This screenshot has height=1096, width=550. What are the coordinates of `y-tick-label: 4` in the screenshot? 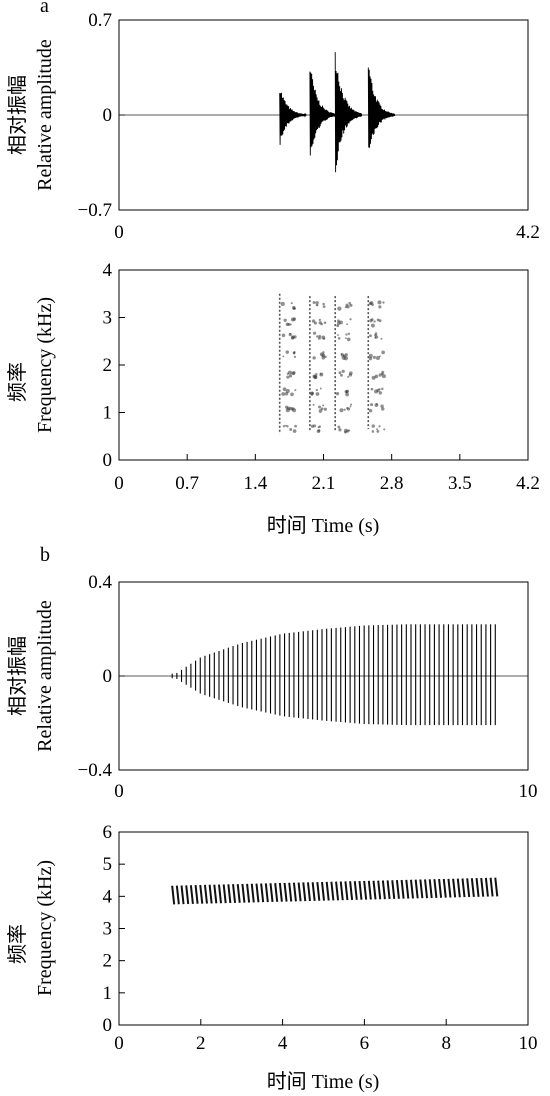 It's located at (108, 896).